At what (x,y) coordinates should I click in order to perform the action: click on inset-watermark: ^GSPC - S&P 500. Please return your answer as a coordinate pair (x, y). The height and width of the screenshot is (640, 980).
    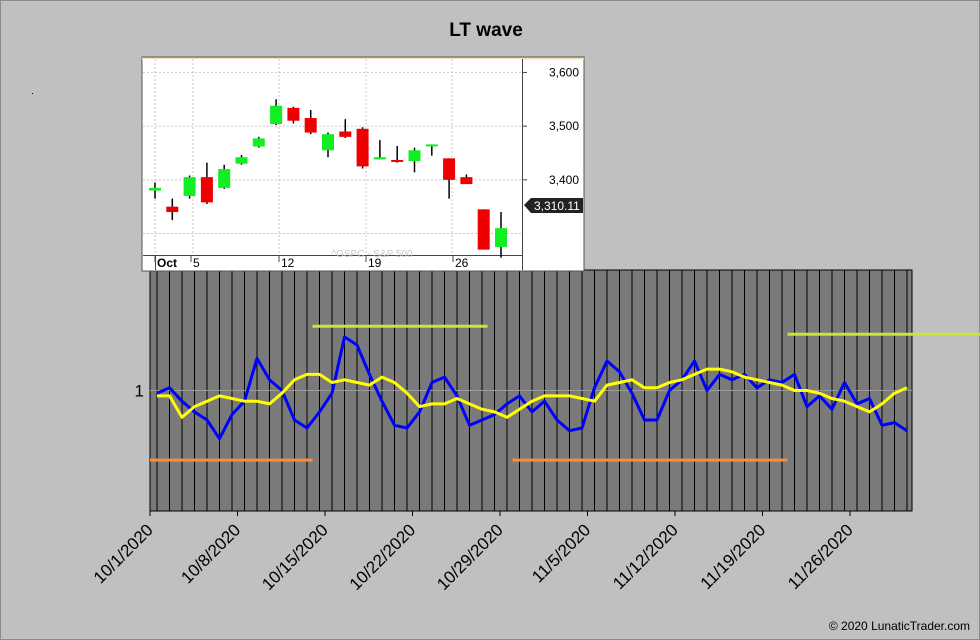
    Looking at the image, I should click on (372, 254).